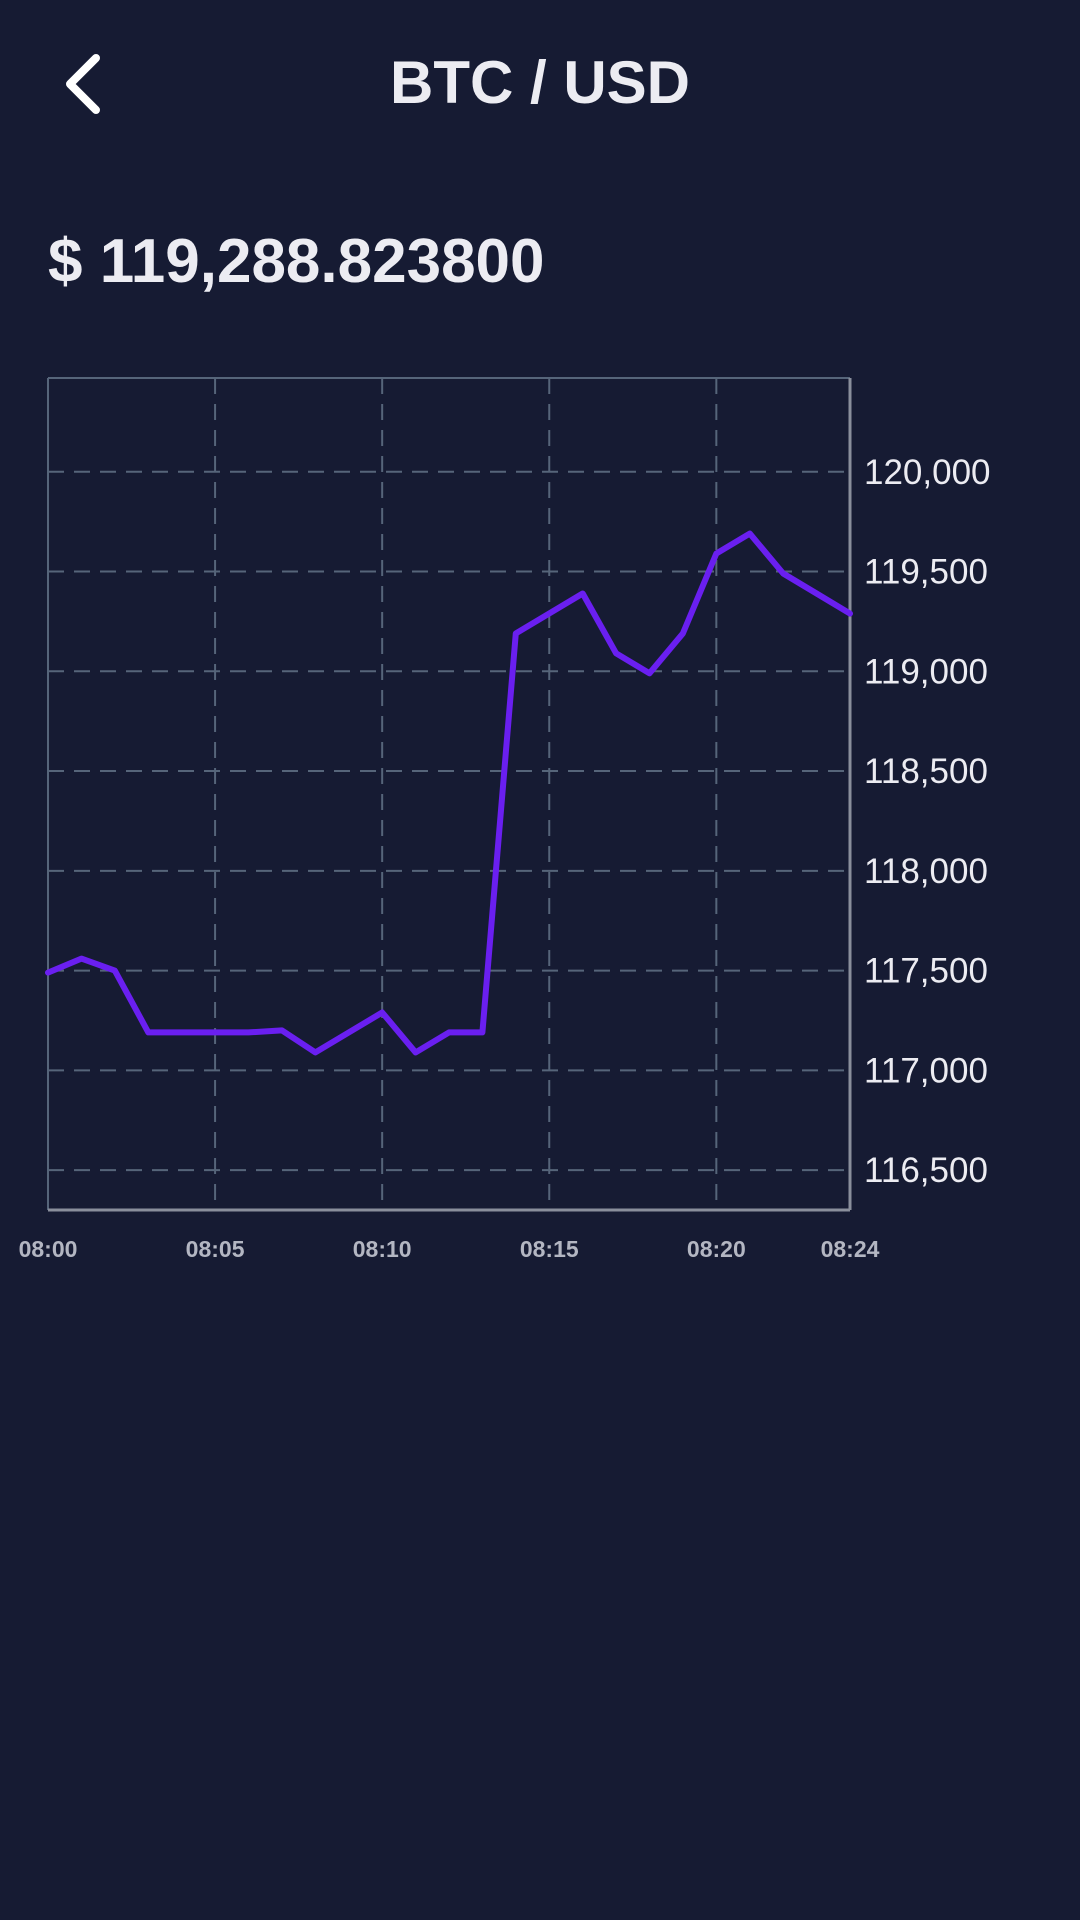 The image size is (1080, 1920). Describe the element at coordinates (926, 1070) in the screenshot. I see `y-tick-label: 117,000` at that location.